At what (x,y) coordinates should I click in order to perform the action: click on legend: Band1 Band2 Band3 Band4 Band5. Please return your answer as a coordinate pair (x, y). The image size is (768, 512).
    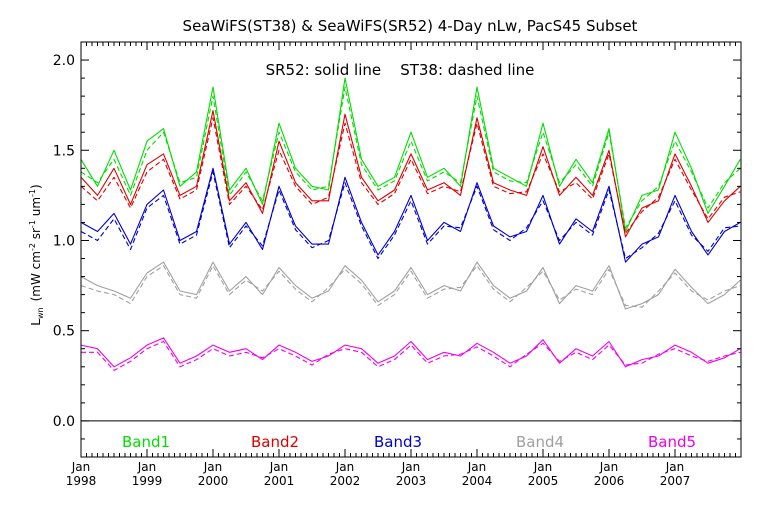
    Looking at the image, I should click on (409, 442).